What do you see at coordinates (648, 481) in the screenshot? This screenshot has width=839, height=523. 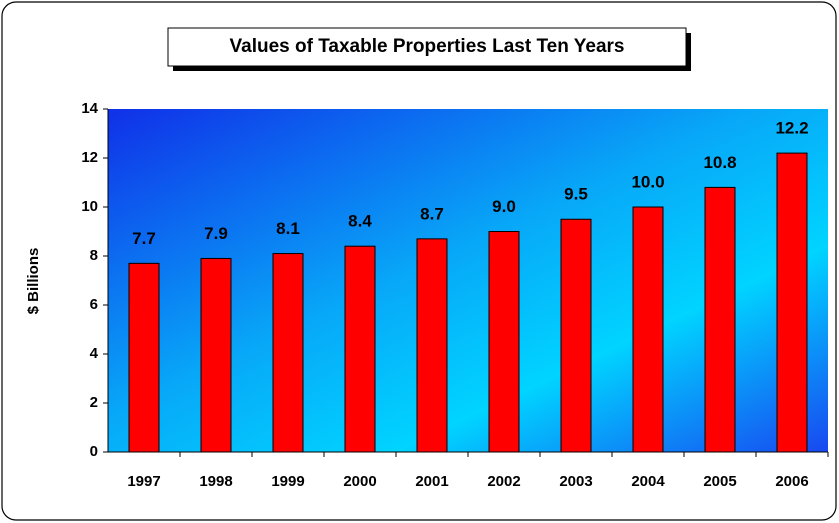 I see `x-tick-label: 2004` at bounding box center [648, 481].